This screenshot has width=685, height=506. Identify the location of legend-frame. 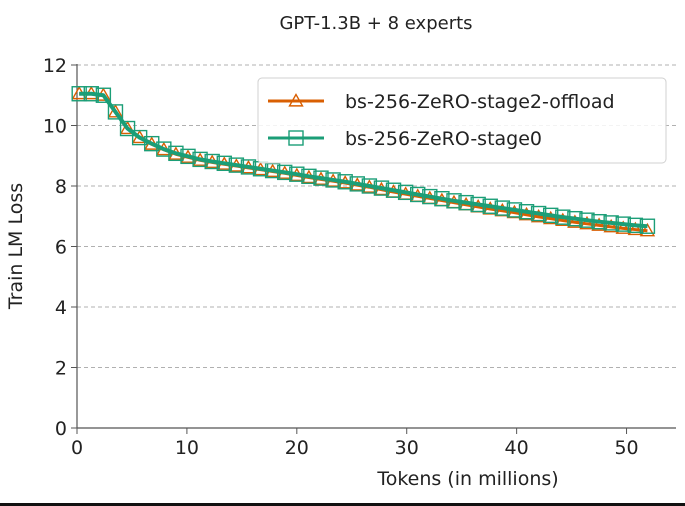
(462, 120).